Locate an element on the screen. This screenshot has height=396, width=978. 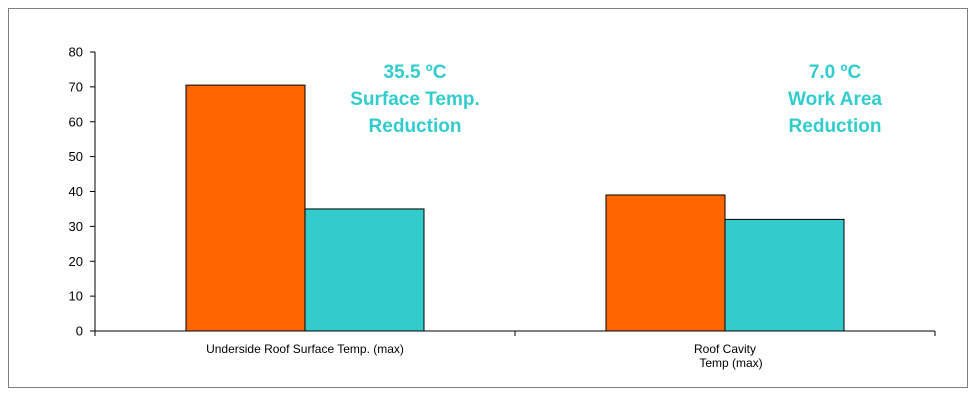
y-tick-label: 10 is located at coordinates (76, 296).